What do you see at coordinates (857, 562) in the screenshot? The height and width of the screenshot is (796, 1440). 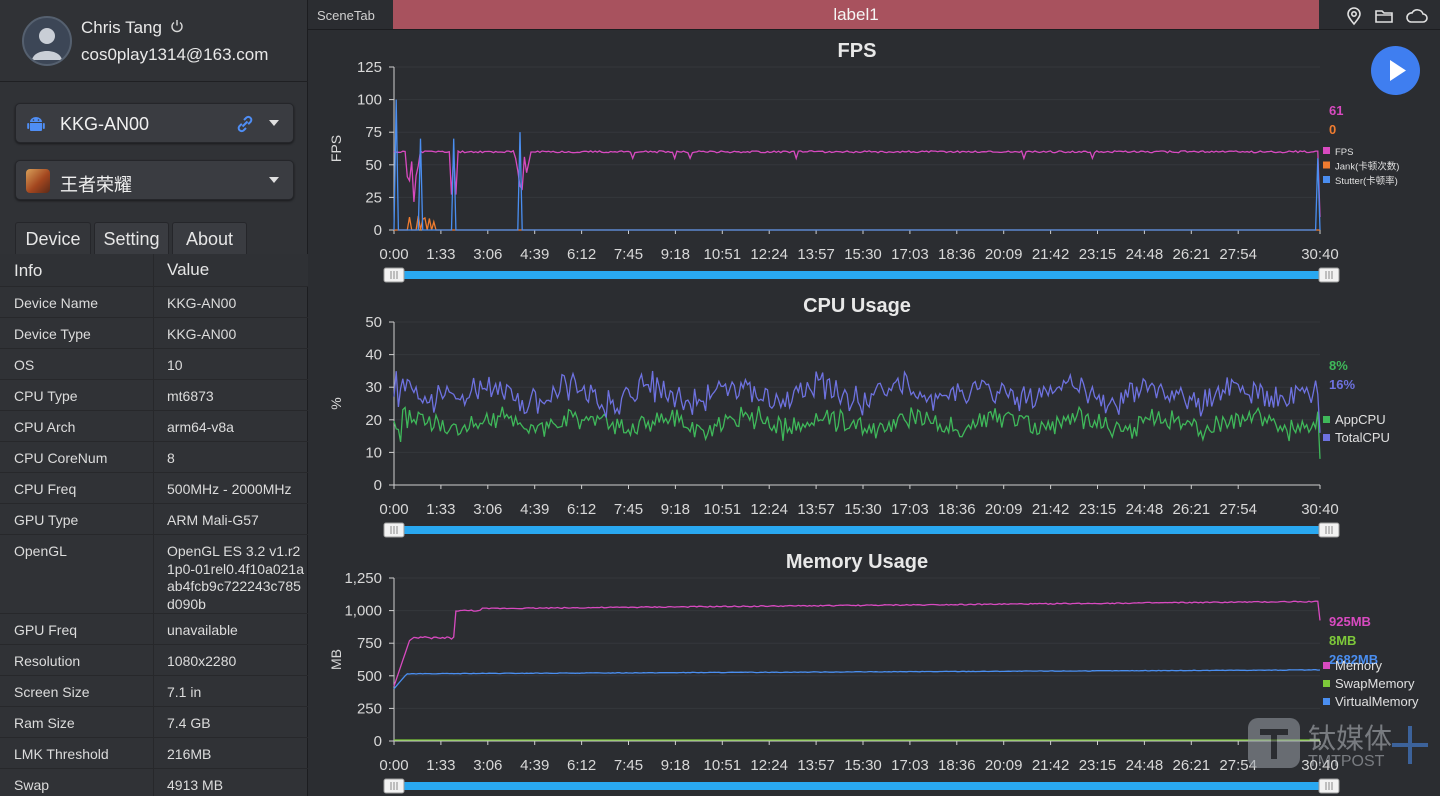 I see `chart-title: Memory Usage` at bounding box center [857, 562].